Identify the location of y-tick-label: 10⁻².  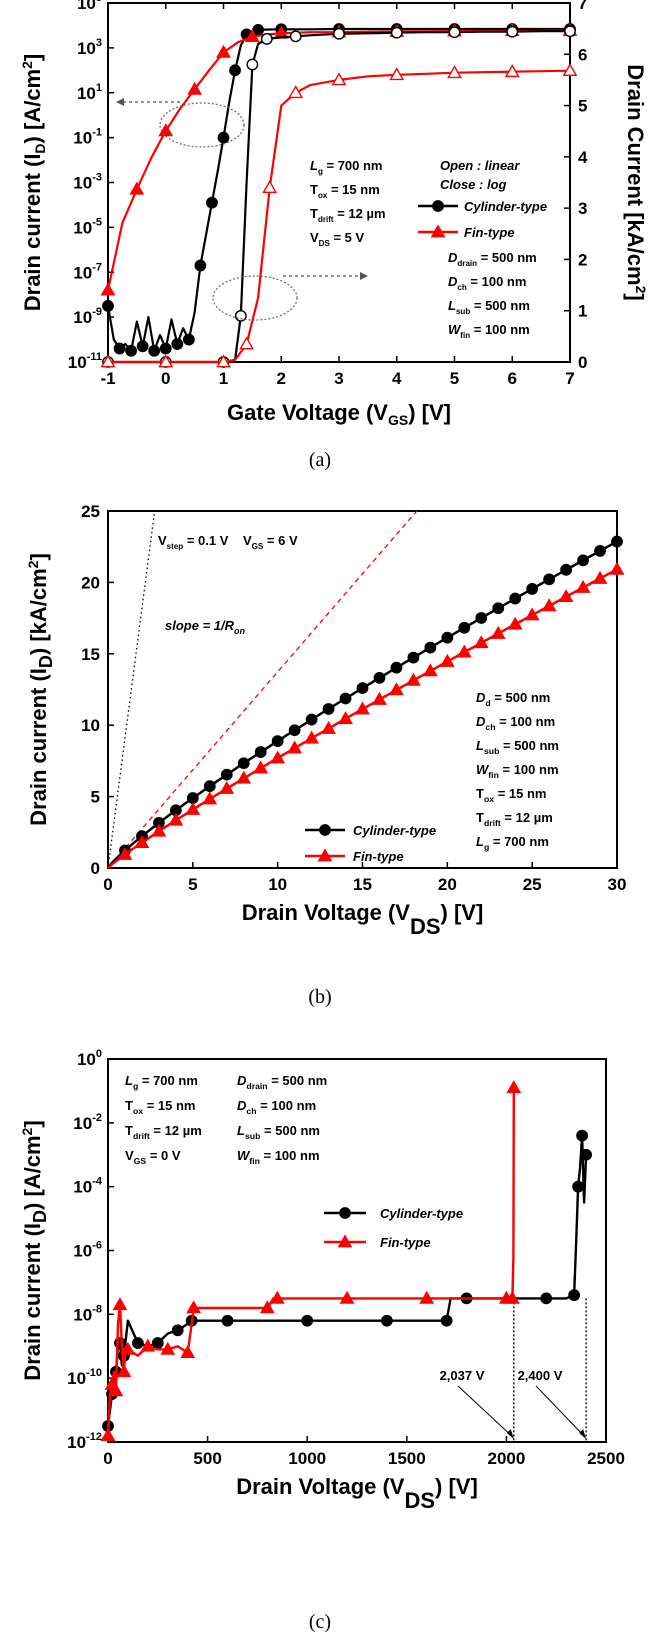
(87, 1122).